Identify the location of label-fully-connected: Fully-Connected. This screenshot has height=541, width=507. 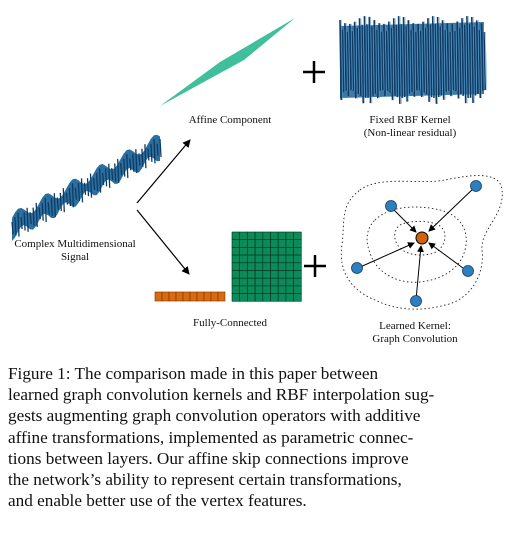
(230, 323).